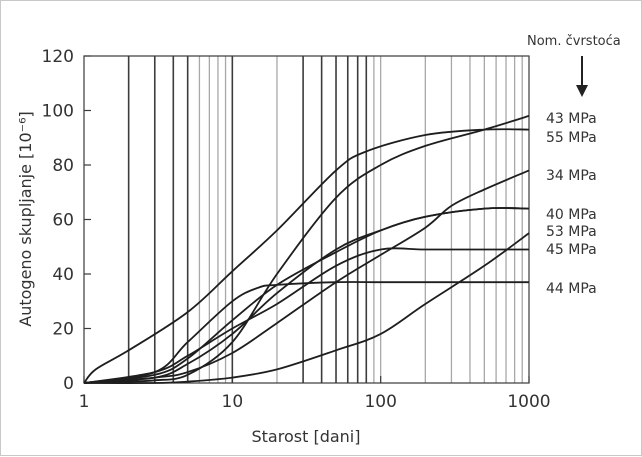 The height and width of the screenshot is (457, 642). I want to click on y-tick-label: 80, so click(63, 166).